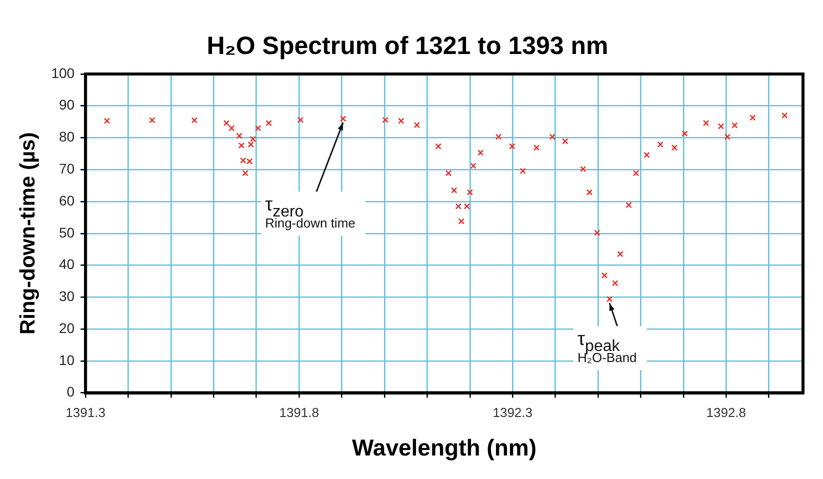 The height and width of the screenshot is (479, 823). Describe the element at coordinates (66, 104) in the screenshot. I see `y-tick-label: 90` at that location.